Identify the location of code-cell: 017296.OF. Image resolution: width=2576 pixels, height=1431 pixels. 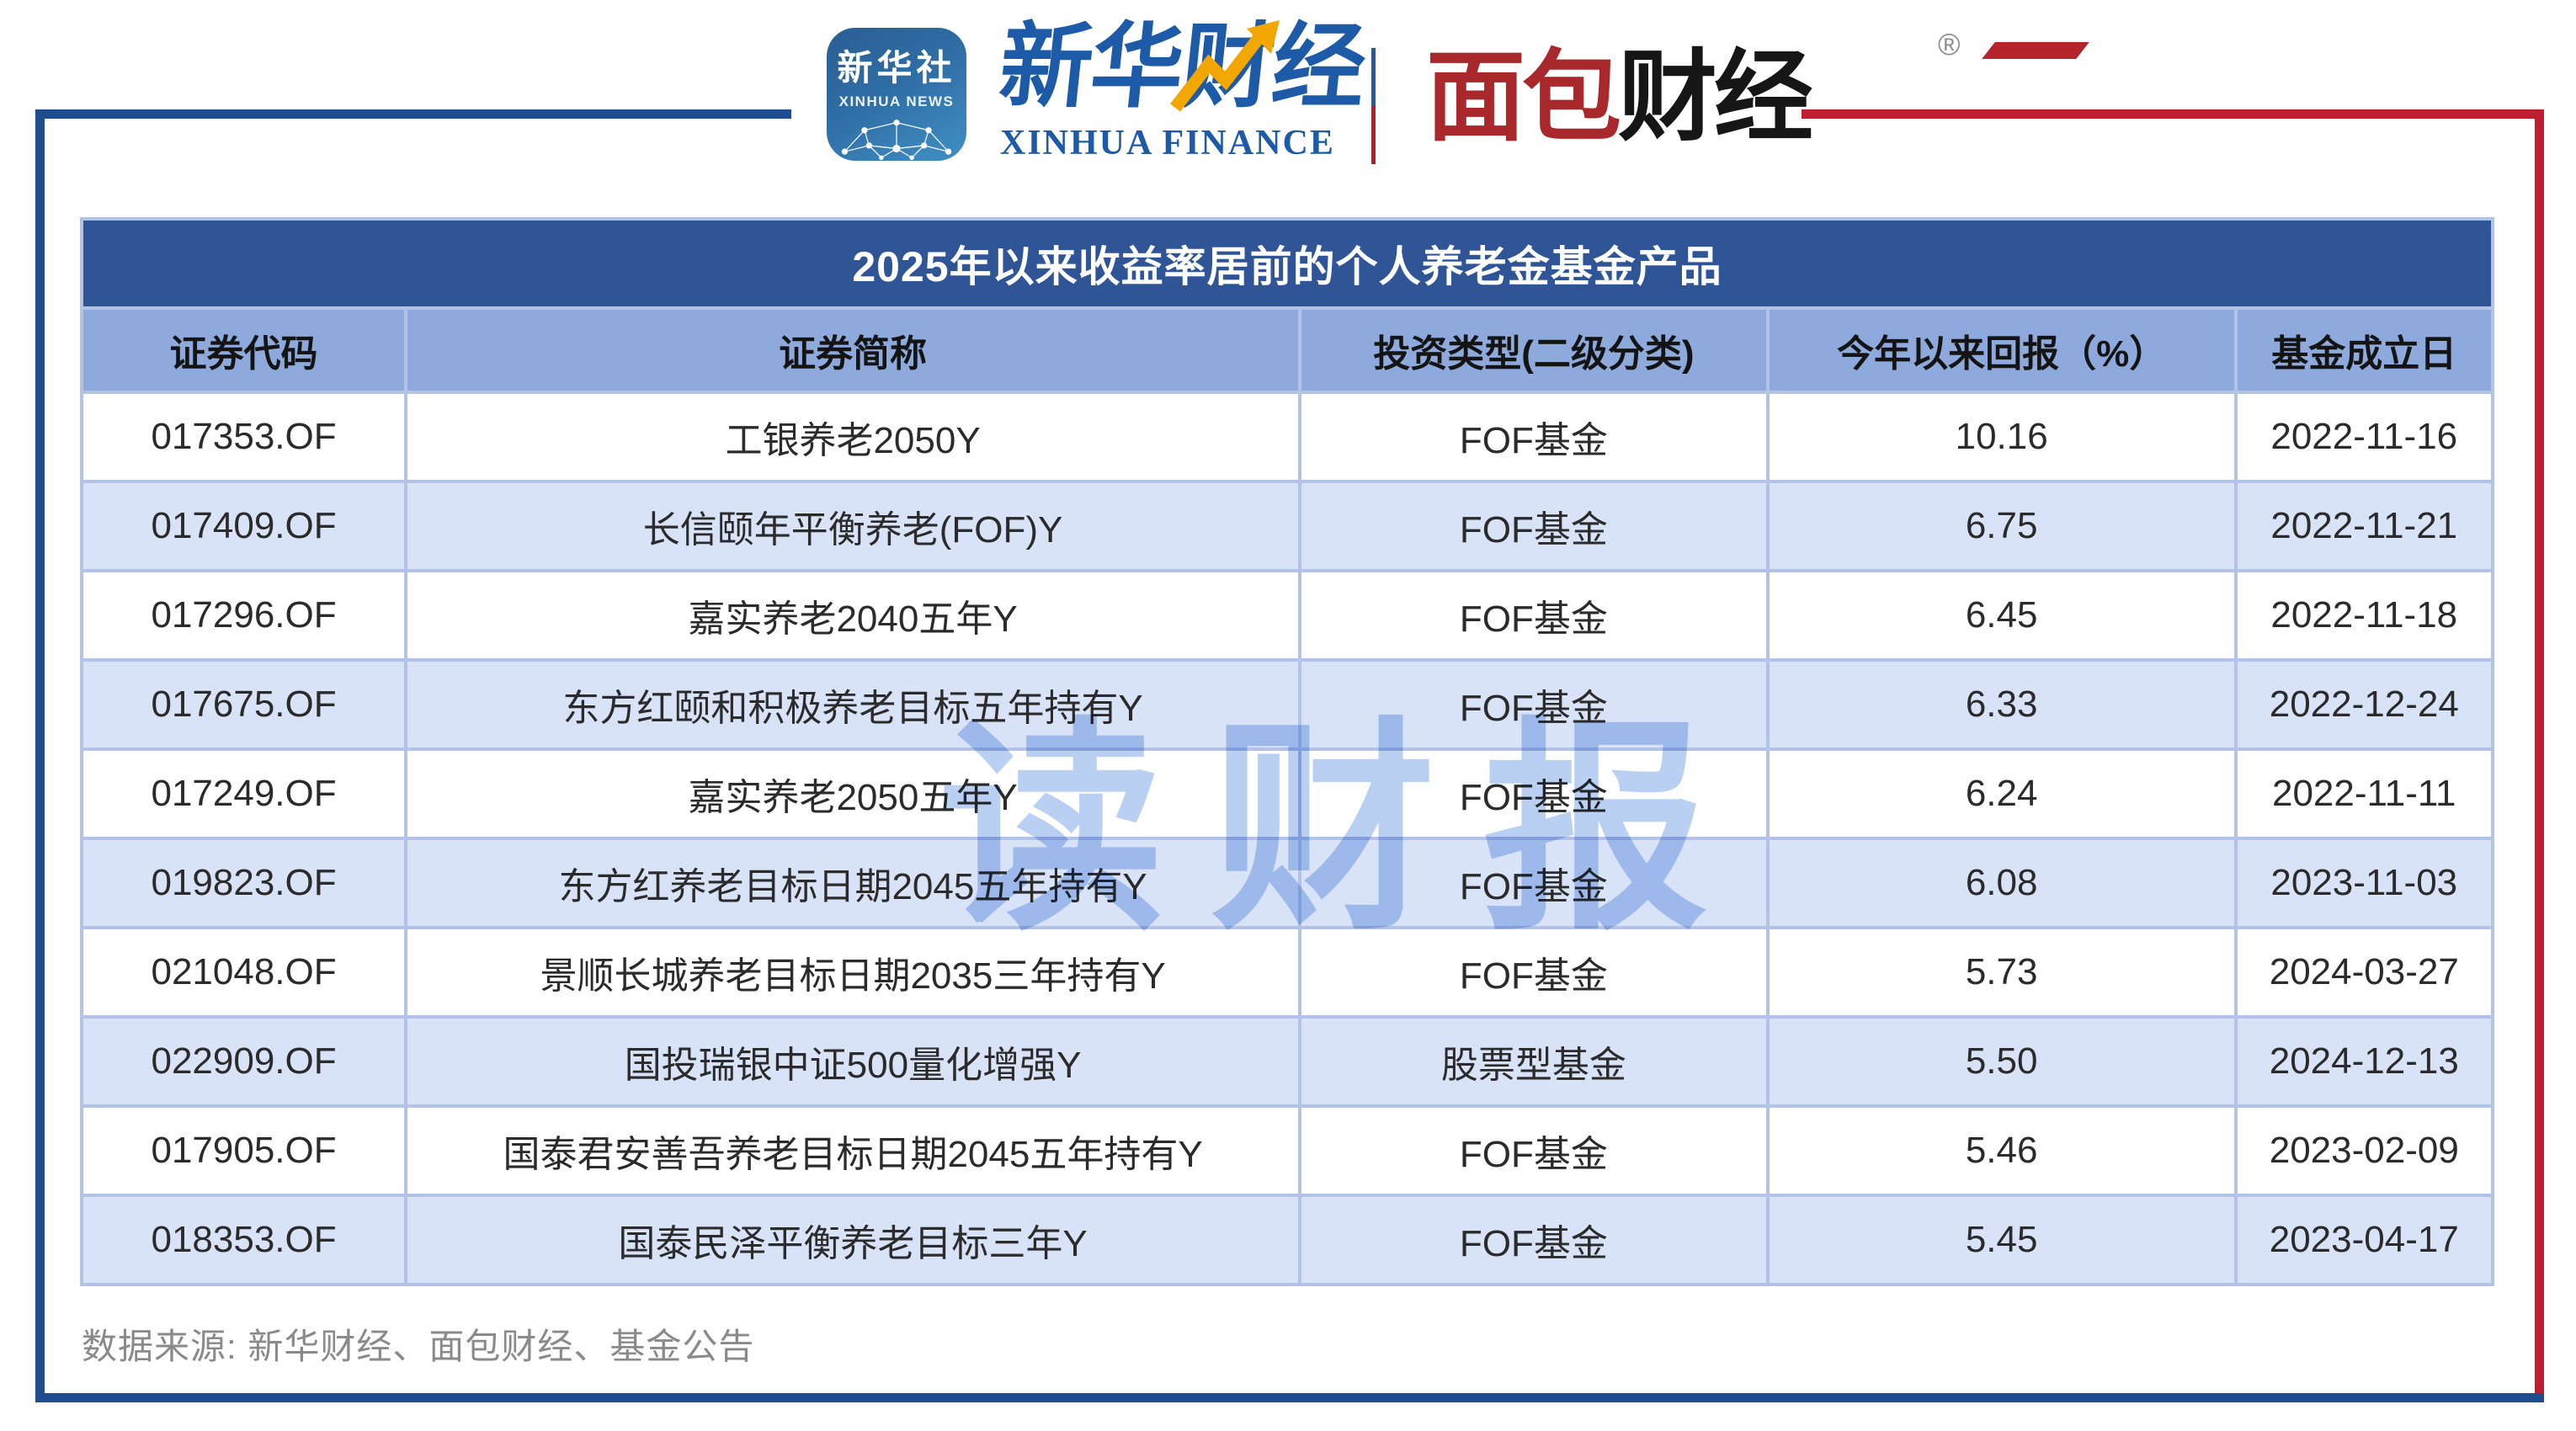
(244, 615).